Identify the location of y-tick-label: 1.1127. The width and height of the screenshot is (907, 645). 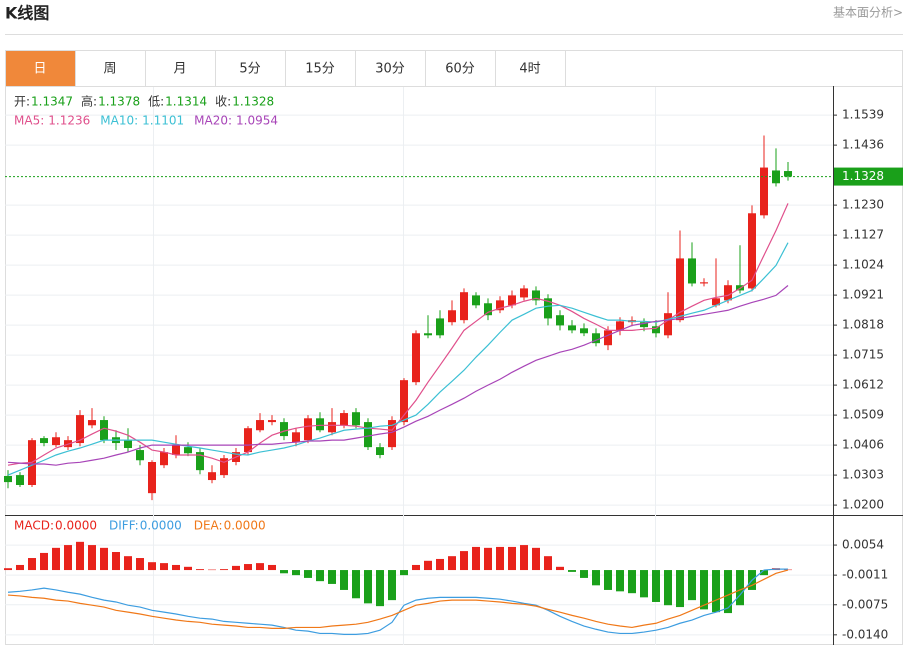
(863, 235).